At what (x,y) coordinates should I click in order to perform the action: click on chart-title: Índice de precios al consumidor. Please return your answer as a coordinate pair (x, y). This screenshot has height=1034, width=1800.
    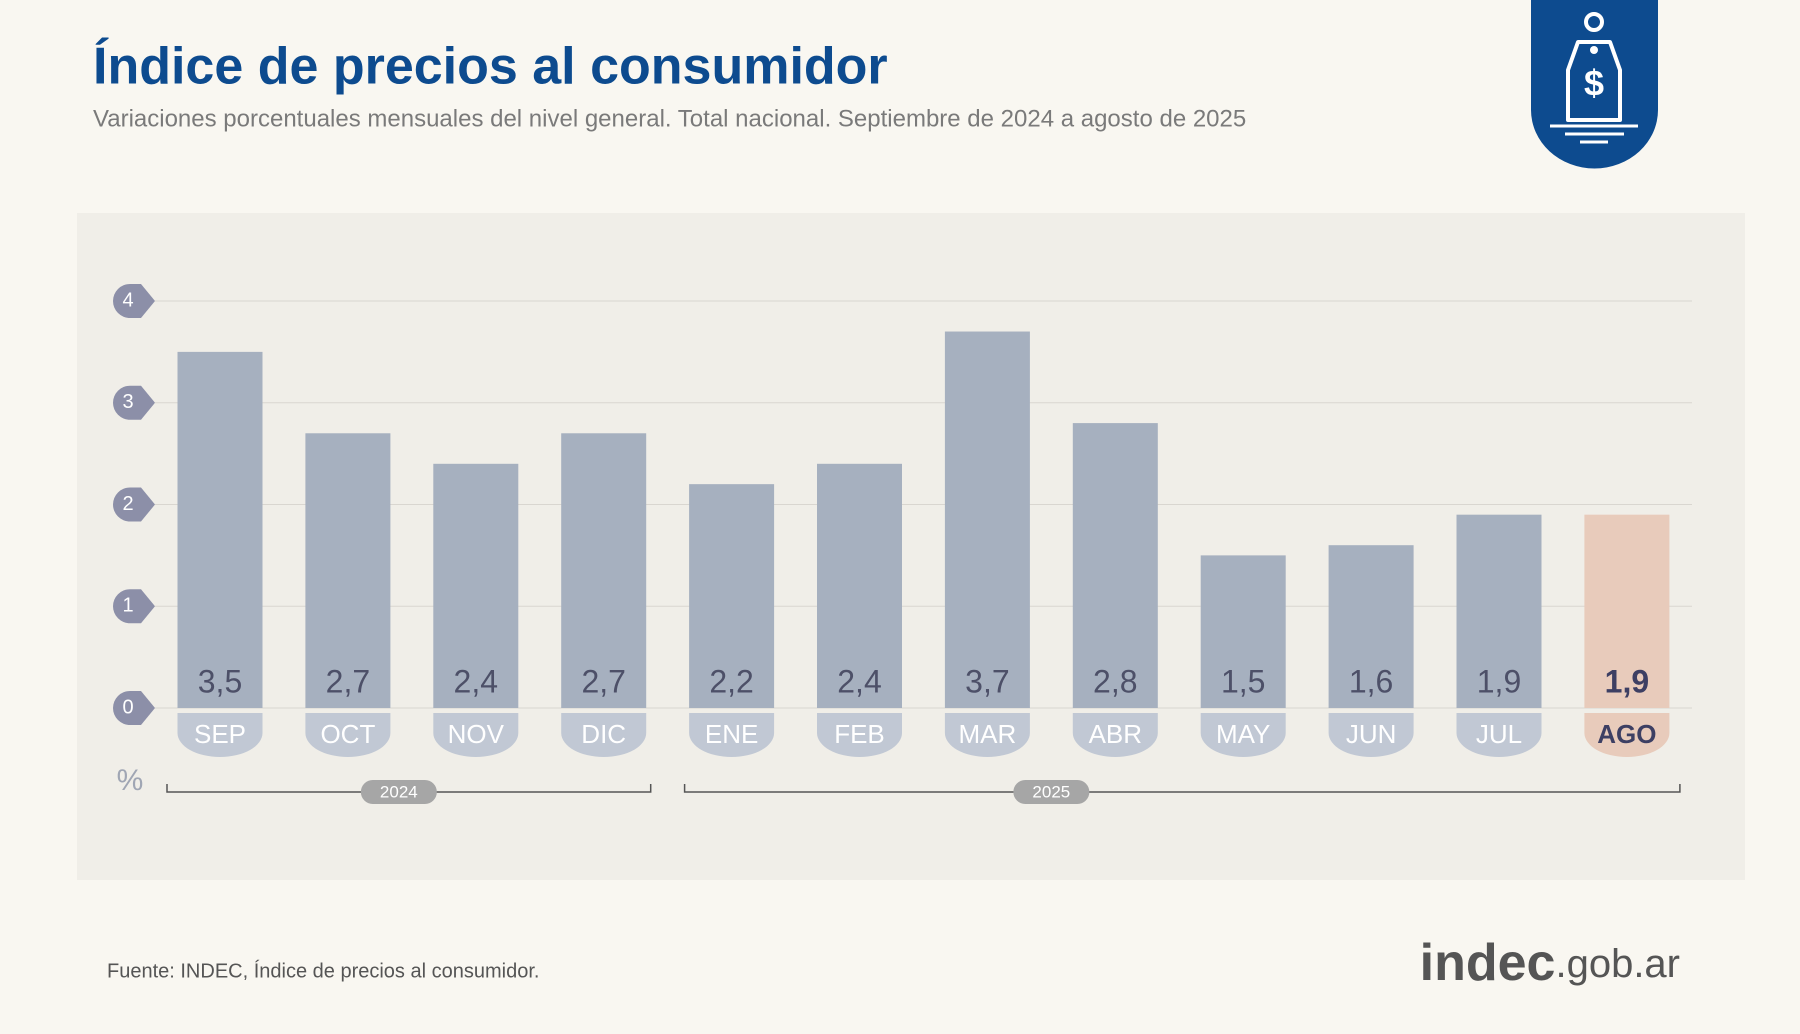
    Looking at the image, I should click on (490, 67).